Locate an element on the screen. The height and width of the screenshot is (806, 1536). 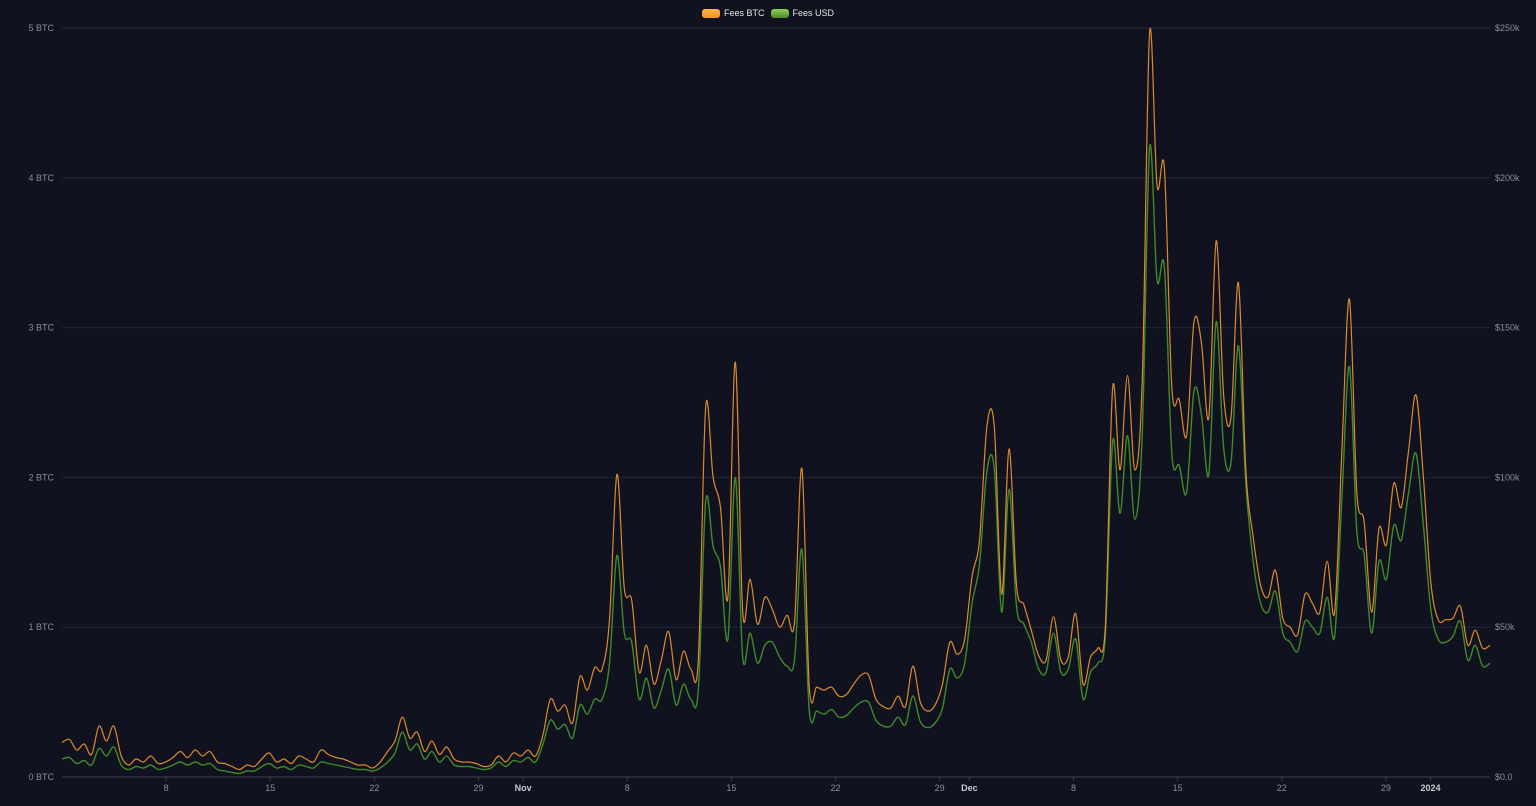
chart-legend: Fees BTC Fees USD is located at coordinates (768, 13).